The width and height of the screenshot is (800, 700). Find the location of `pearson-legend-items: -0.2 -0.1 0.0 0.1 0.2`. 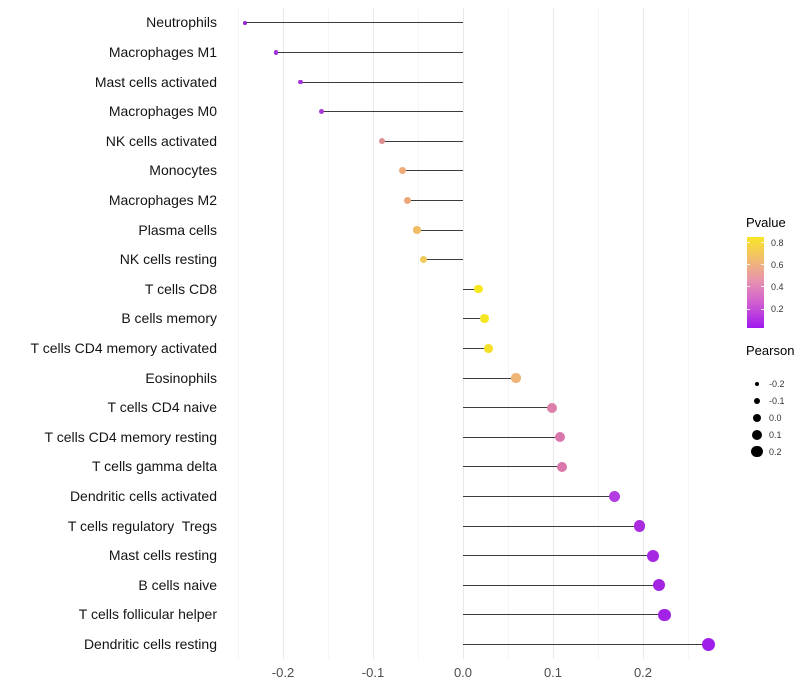

pearson-legend-items: -0.2 -0.1 0.0 0.1 0.2 is located at coordinates (773, 420).